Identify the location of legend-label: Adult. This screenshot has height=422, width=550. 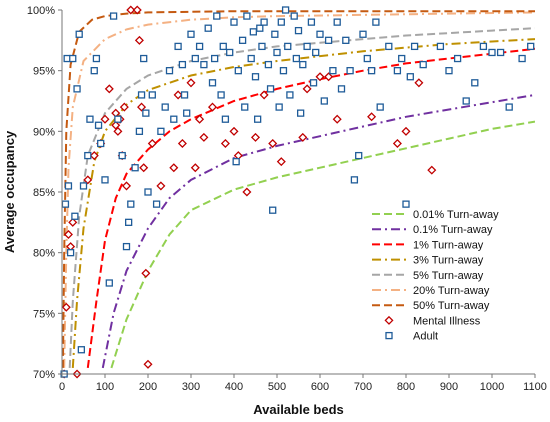
(425, 337).